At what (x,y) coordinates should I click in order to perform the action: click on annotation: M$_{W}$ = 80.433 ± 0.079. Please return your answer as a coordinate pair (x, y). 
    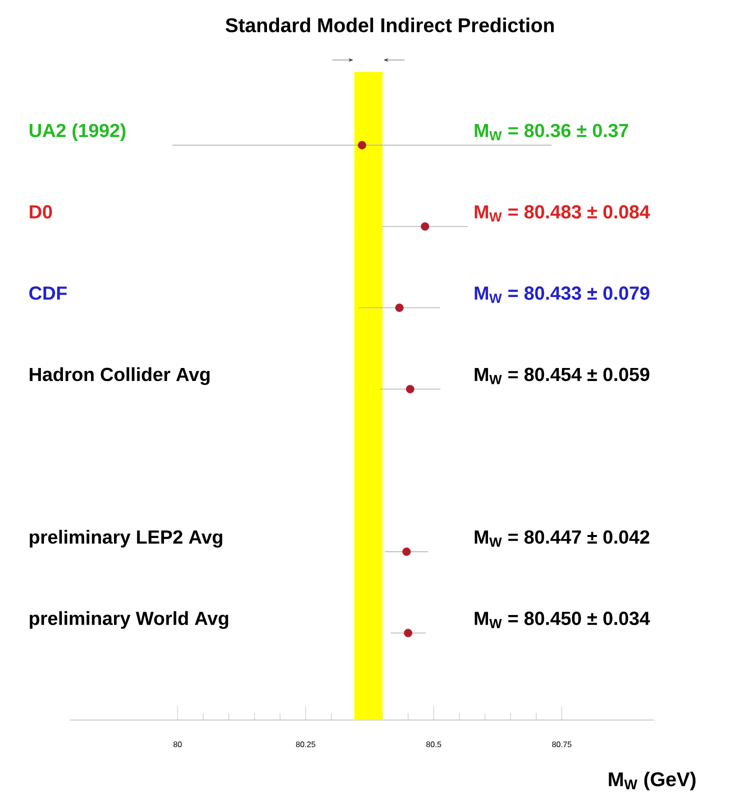
    Looking at the image, I should click on (562, 294).